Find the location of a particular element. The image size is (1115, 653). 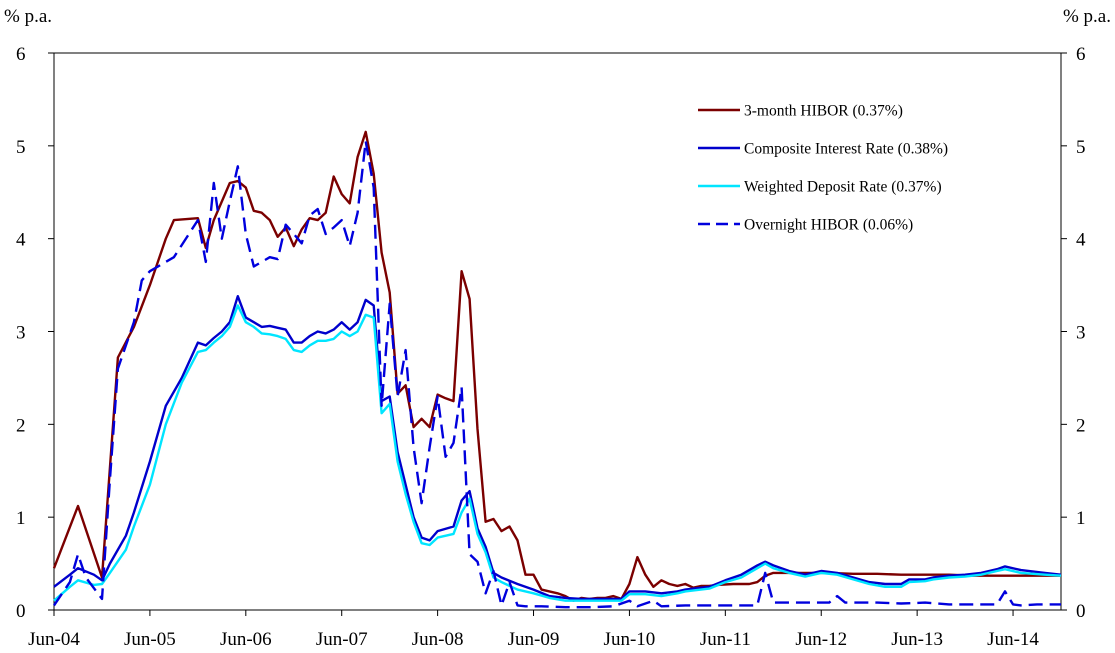

left-y-tick-label: 2 is located at coordinates (21, 425).